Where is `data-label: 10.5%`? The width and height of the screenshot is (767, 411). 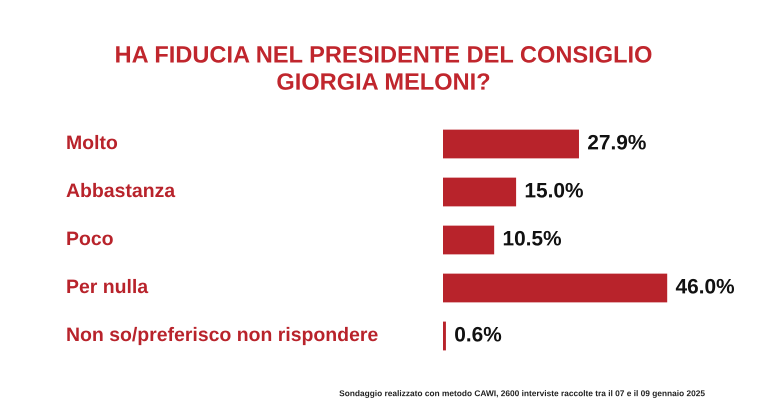
data-label: 10.5% is located at coordinates (533, 238).